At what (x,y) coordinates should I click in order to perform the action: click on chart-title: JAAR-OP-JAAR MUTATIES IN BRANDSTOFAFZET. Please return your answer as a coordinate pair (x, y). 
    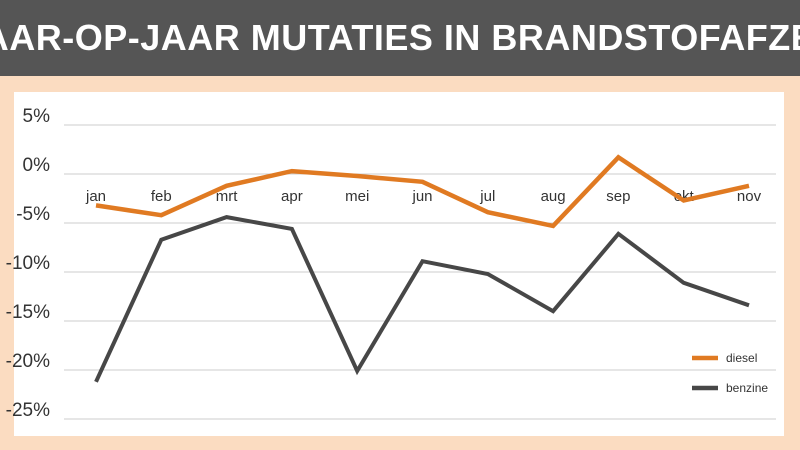
    Looking at the image, I should click on (400, 37).